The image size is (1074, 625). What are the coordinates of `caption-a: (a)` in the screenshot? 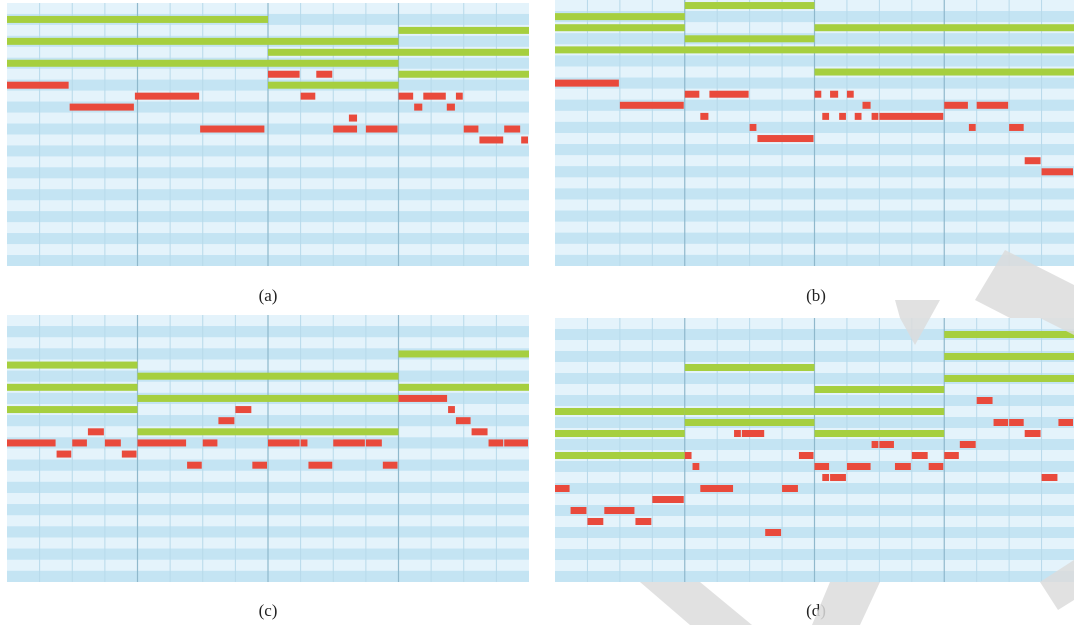 It's located at (268, 295).